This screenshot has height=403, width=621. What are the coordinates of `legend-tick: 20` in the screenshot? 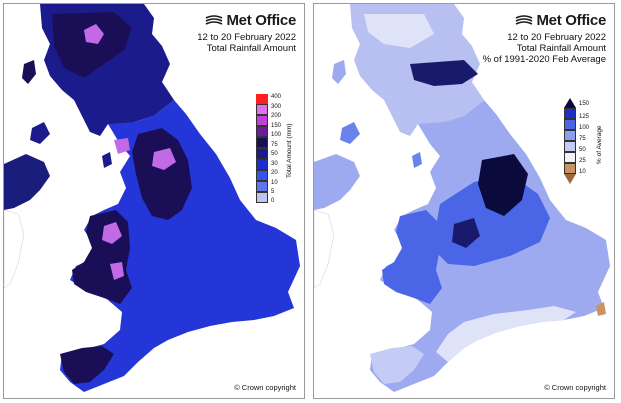 It's located at (274, 173).